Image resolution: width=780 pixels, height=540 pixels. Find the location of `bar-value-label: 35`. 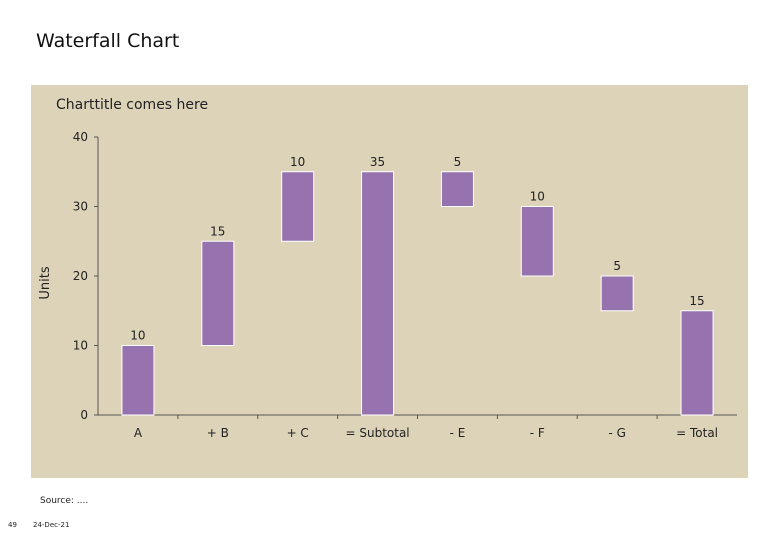

bar-value-label: 35 is located at coordinates (377, 162).